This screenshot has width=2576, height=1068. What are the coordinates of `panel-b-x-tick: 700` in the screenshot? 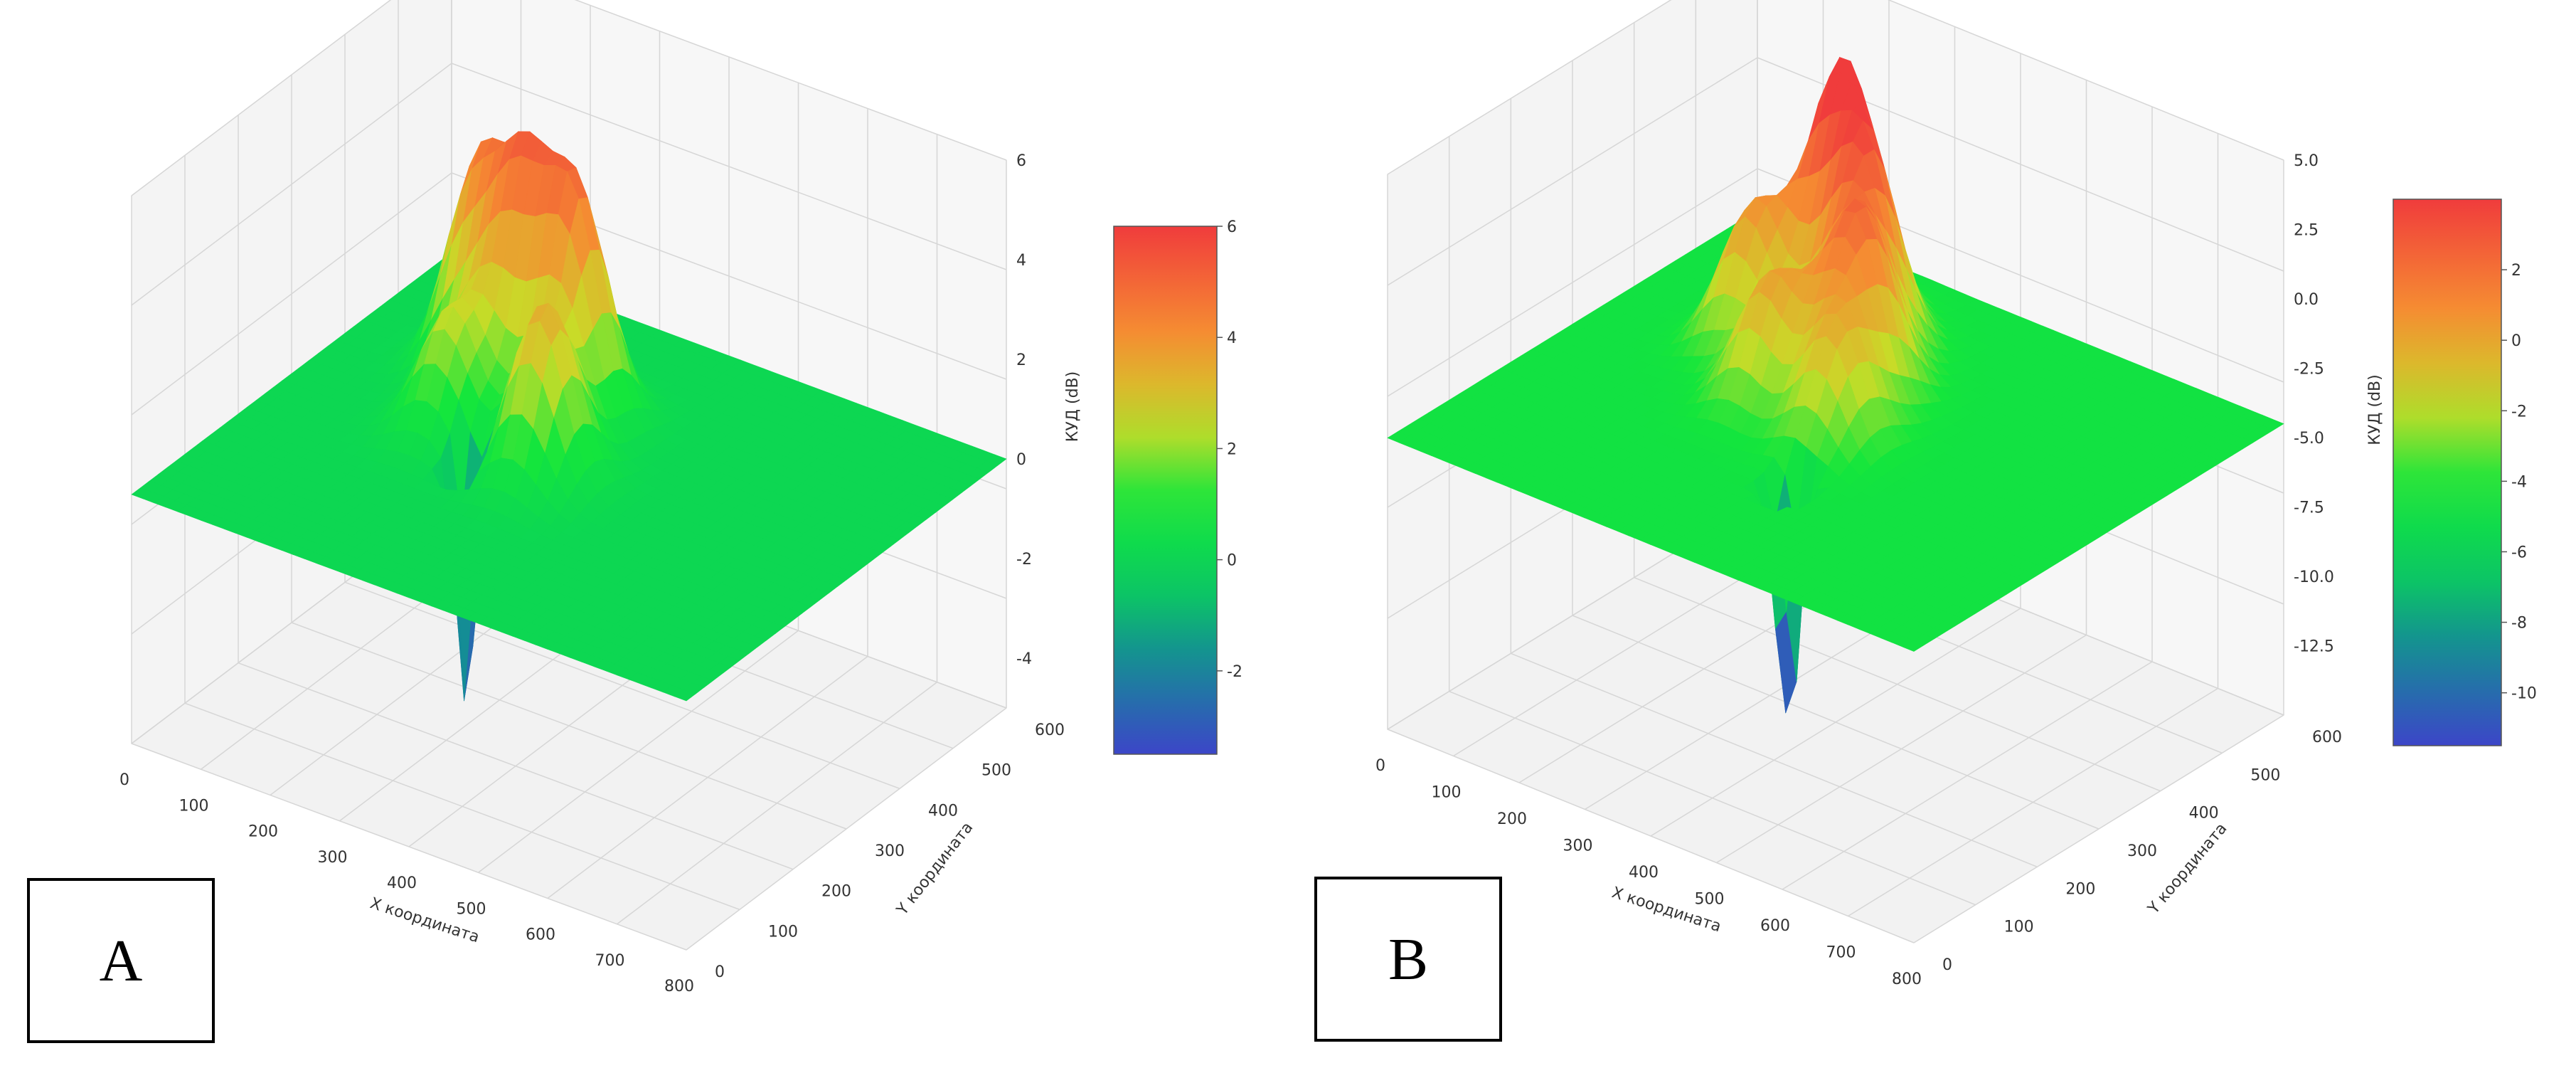 It's located at (1841, 953).